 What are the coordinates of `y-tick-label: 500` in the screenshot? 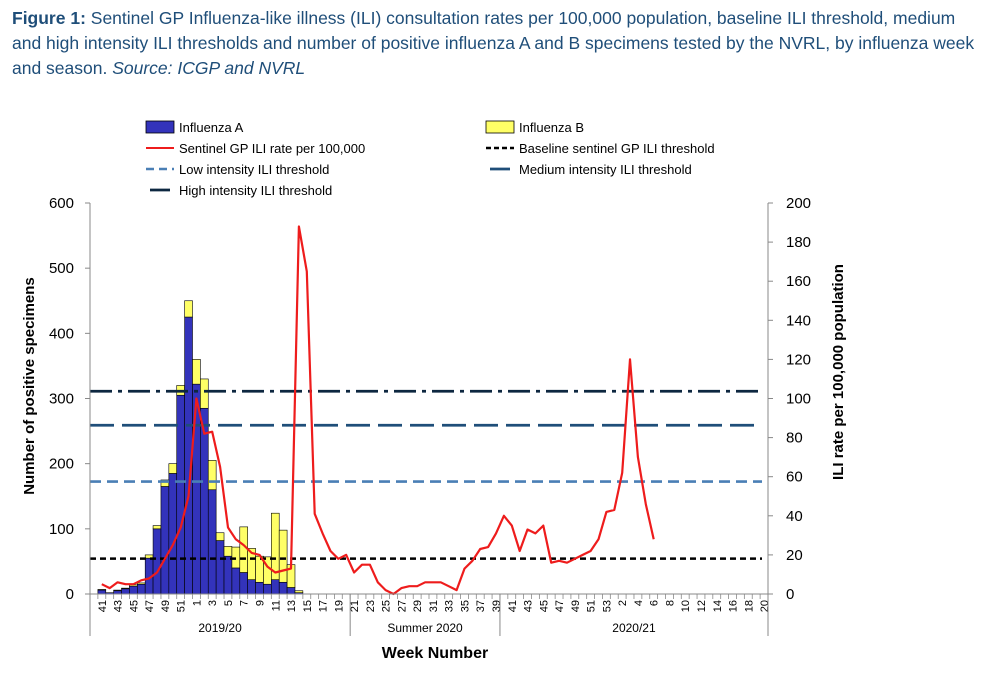 It's located at (61, 268).